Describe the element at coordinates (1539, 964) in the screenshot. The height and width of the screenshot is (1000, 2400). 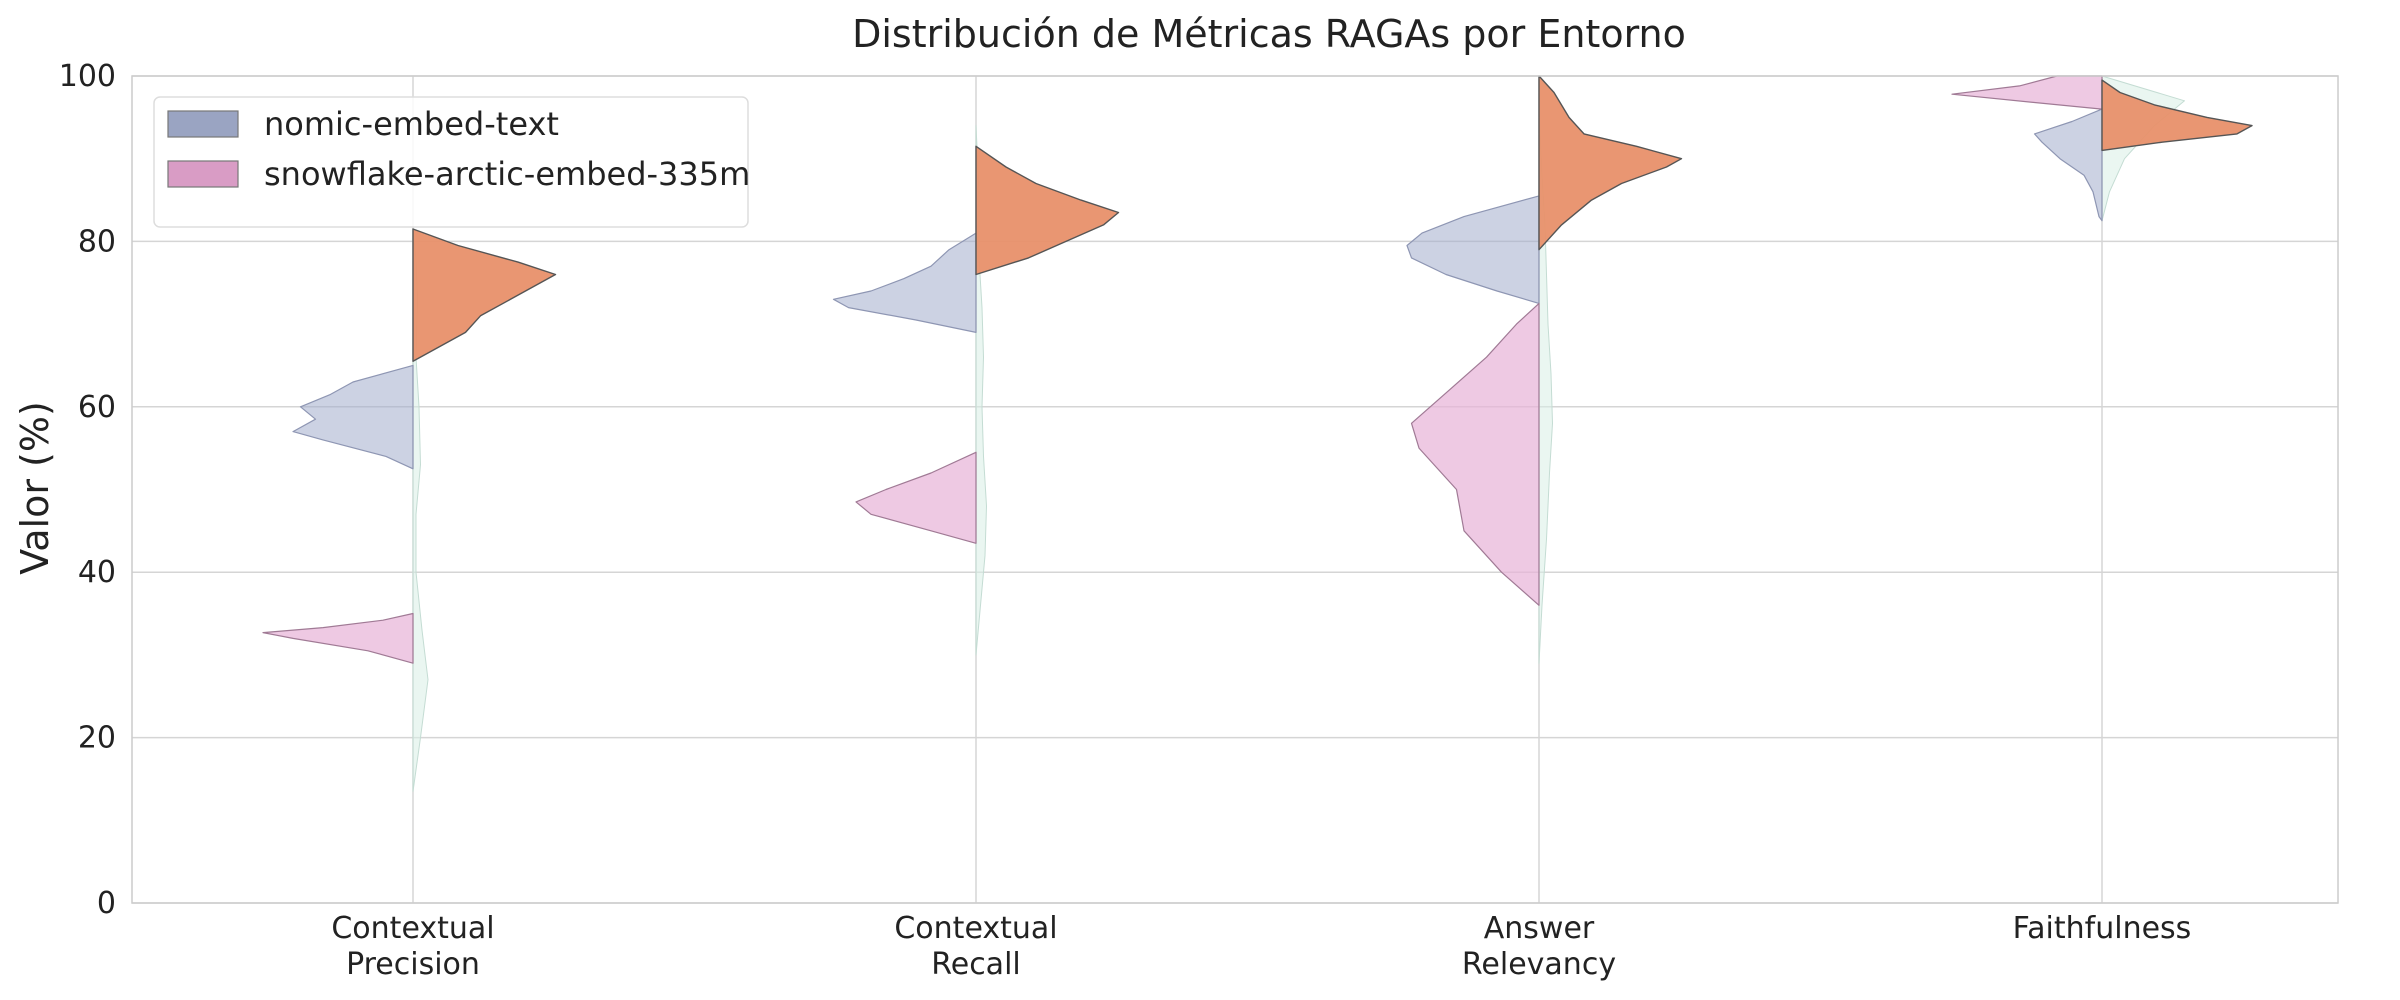
I see `x-tick-label: Relevancy` at that location.